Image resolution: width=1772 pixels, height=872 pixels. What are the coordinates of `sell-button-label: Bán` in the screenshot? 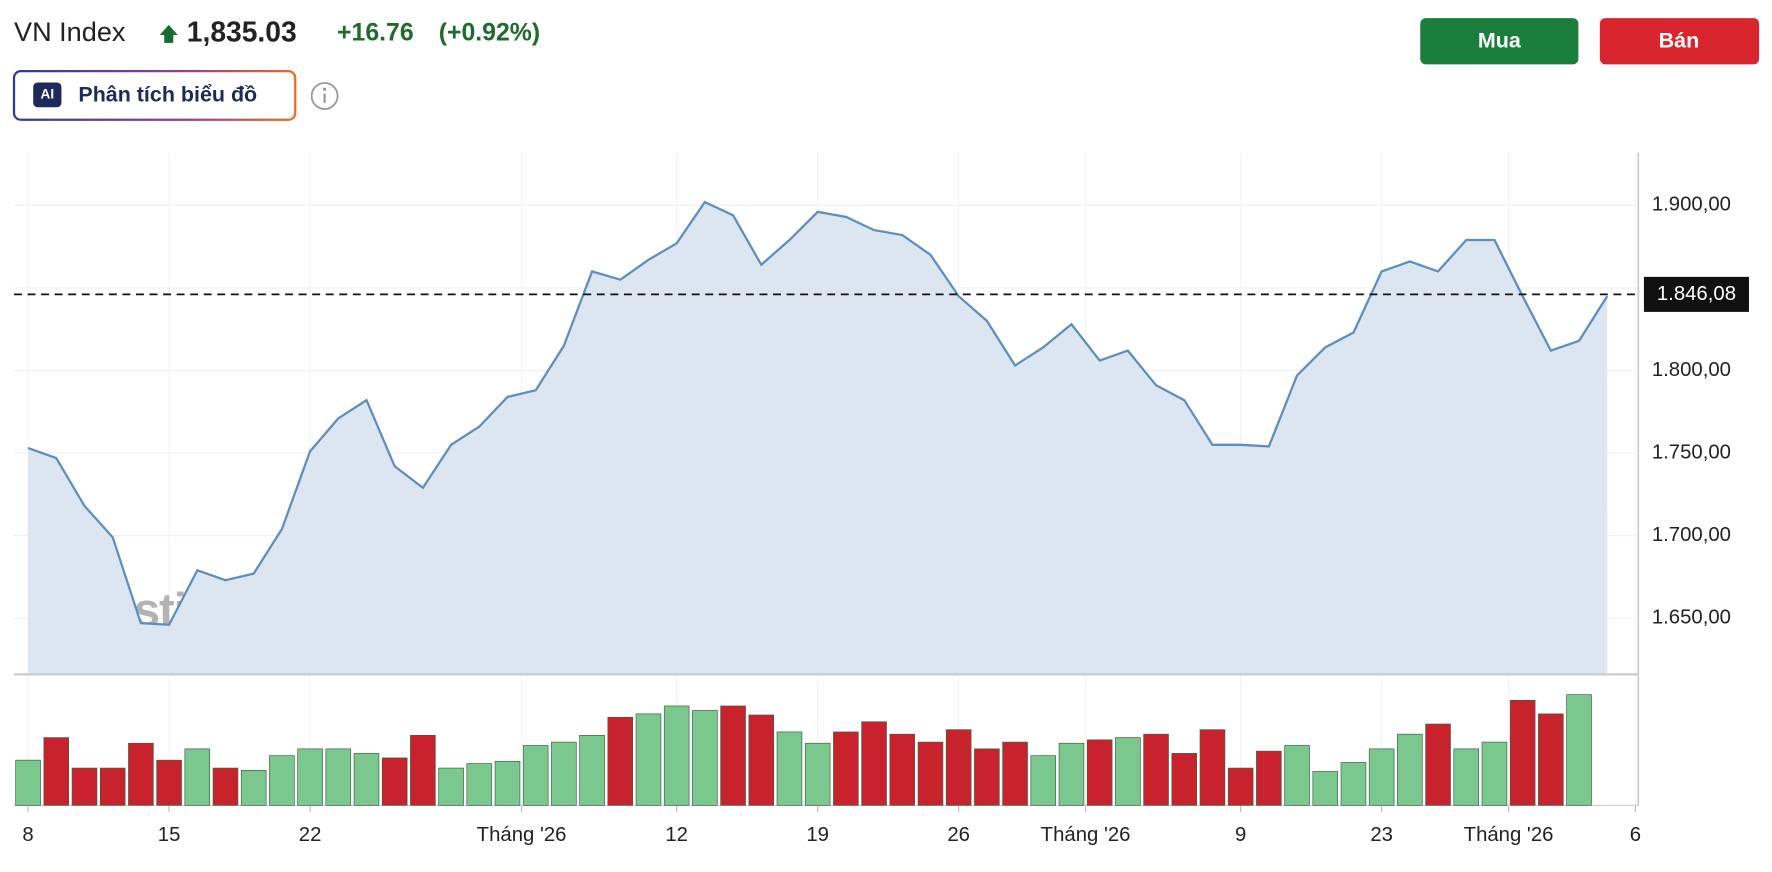 It's located at (1679, 40).